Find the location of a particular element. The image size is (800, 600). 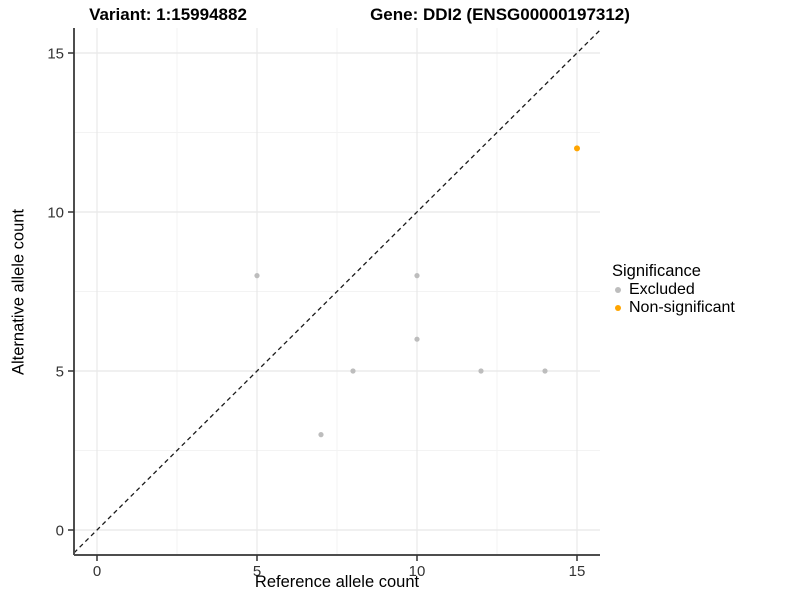

y-tick-label: 5 is located at coordinates (60, 372).